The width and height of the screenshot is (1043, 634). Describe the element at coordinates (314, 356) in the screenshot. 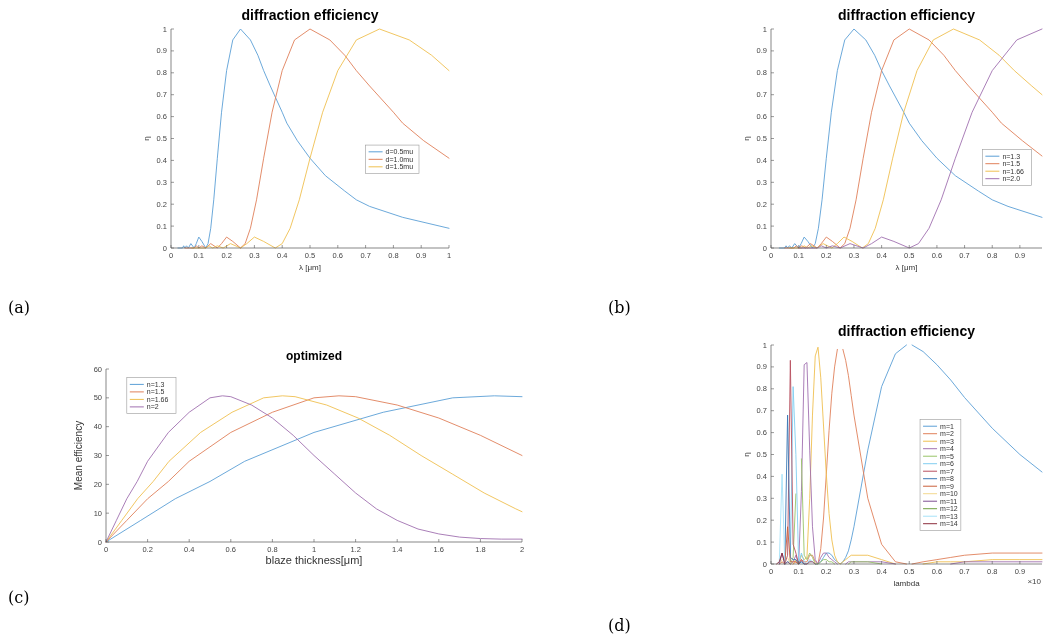

I see `chart-title: optimized` at that location.